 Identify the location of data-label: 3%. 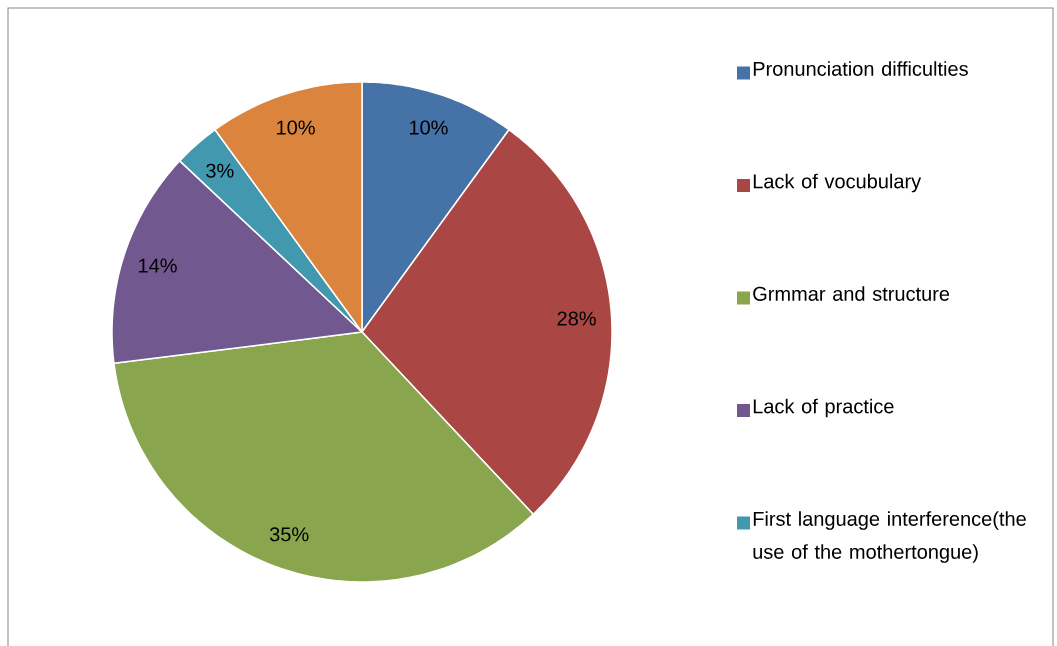
(220, 170).